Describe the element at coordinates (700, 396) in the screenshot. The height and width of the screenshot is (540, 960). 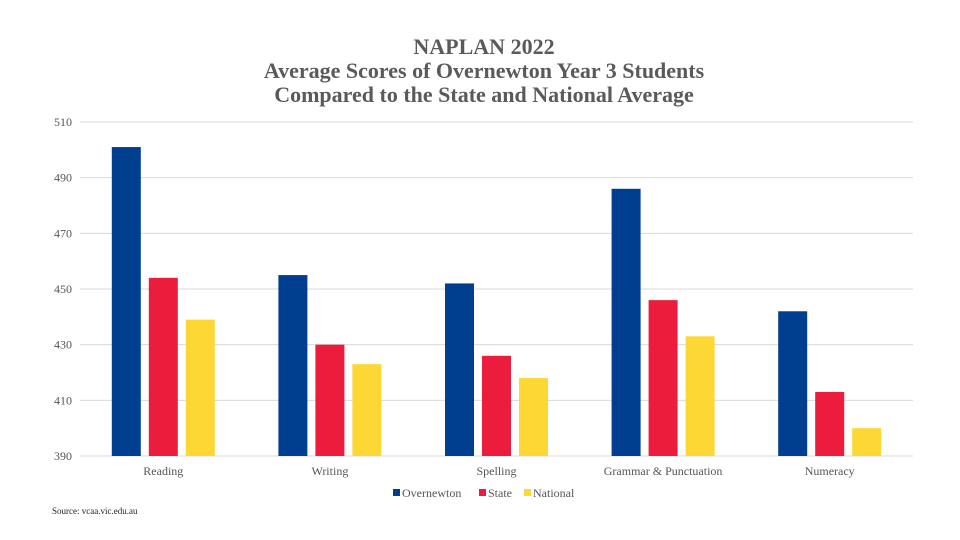
I see `bar-national-grammar-punctuation` at that location.